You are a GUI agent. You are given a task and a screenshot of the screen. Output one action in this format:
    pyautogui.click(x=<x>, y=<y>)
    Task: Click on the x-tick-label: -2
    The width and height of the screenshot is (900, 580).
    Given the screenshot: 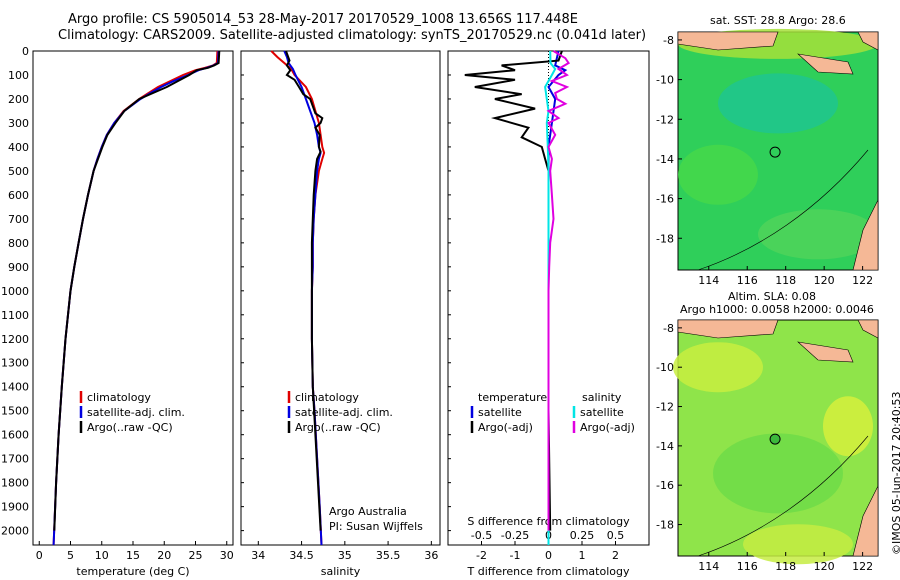 What is the action you would take?
    pyautogui.click(x=481, y=555)
    